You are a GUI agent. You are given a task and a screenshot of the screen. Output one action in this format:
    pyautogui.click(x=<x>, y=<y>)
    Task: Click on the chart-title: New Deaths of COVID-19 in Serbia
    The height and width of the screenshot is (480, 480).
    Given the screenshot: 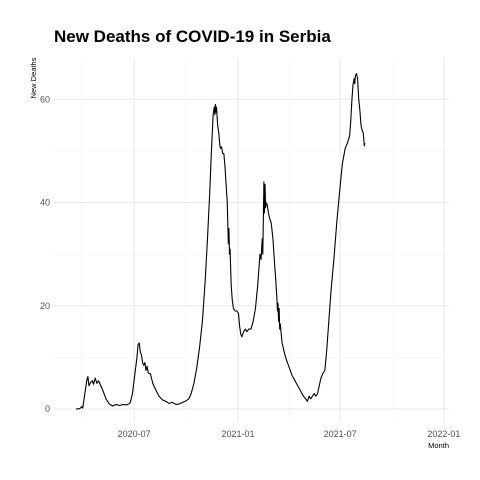 What is the action you would take?
    pyautogui.click(x=192, y=36)
    